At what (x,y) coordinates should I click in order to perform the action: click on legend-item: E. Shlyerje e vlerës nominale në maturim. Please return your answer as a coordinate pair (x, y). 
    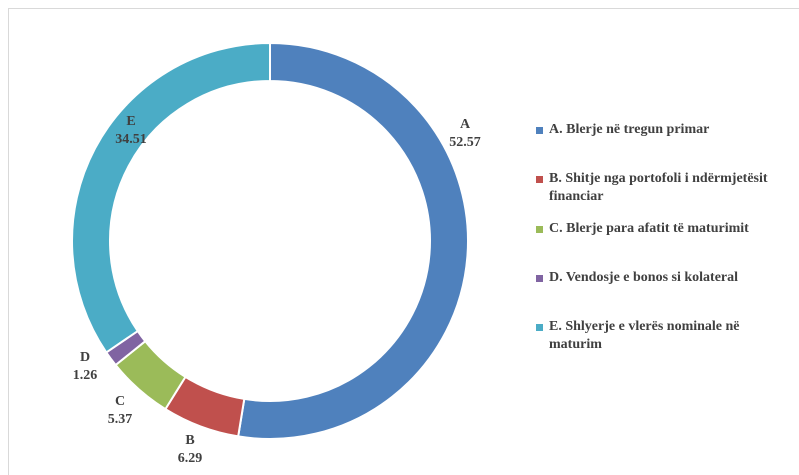
    Looking at the image, I should click on (667, 336).